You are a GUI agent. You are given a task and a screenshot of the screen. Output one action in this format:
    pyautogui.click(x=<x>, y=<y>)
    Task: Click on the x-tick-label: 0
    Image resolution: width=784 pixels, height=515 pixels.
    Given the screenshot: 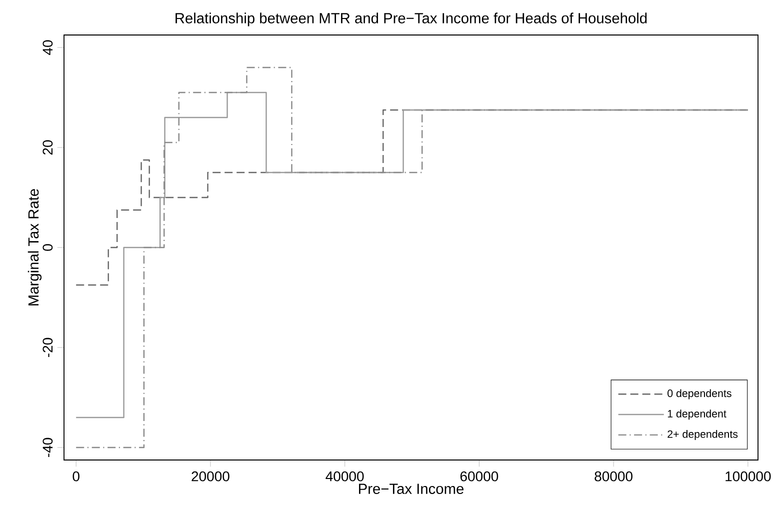 What is the action you would take?
    pyautogui.click(x=76, y=476)
    